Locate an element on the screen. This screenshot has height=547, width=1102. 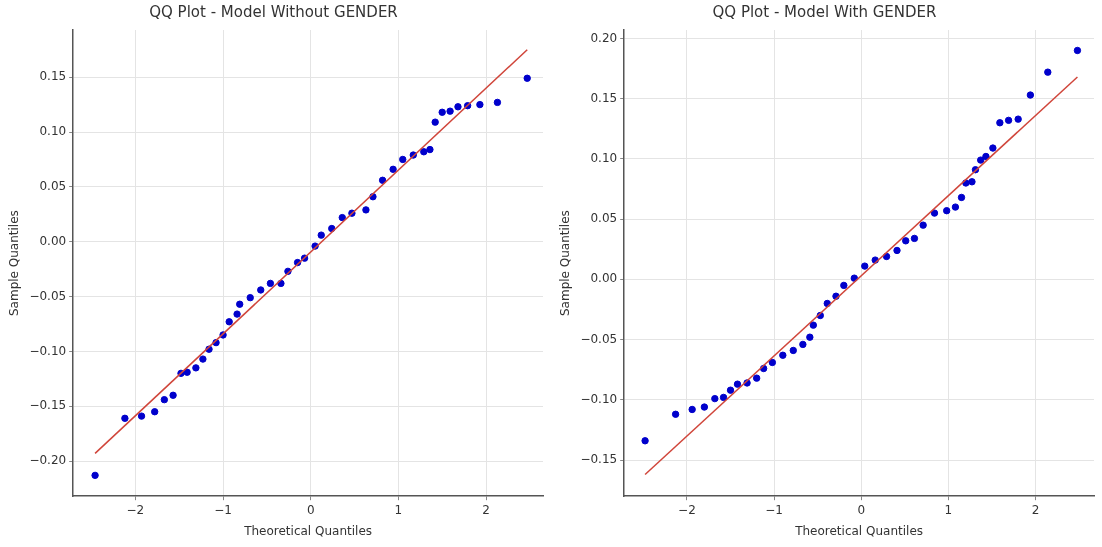
y-tick-label: 0.20 is located at coordinates (604, 37).